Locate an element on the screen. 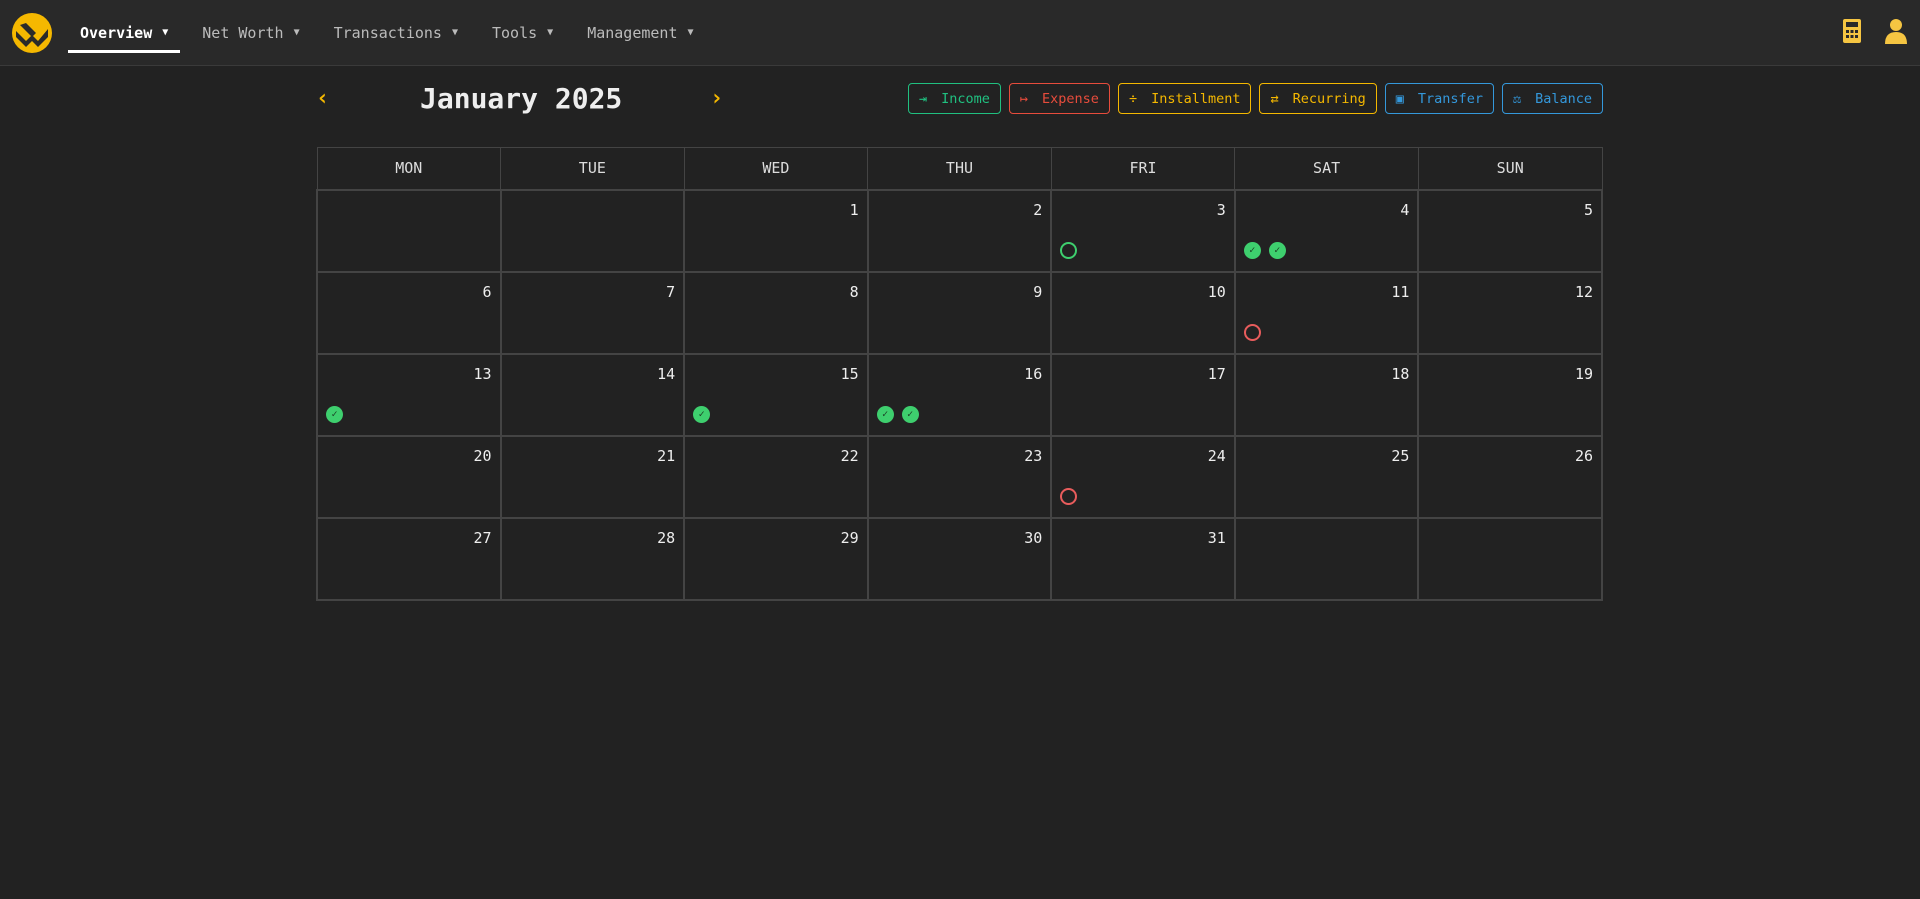 Image resolution: width=1920 pixels, height=899 pixels. recurring-button: ⇄ Recurring is located at coordinates (1318, 98).